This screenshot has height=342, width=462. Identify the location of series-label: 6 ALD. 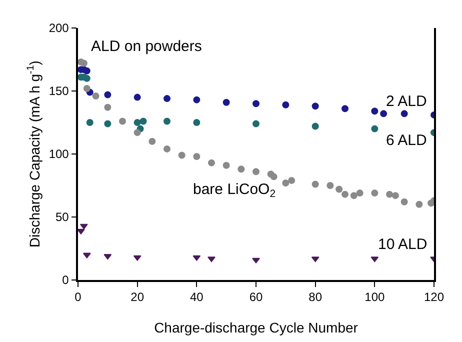
(407, 140).